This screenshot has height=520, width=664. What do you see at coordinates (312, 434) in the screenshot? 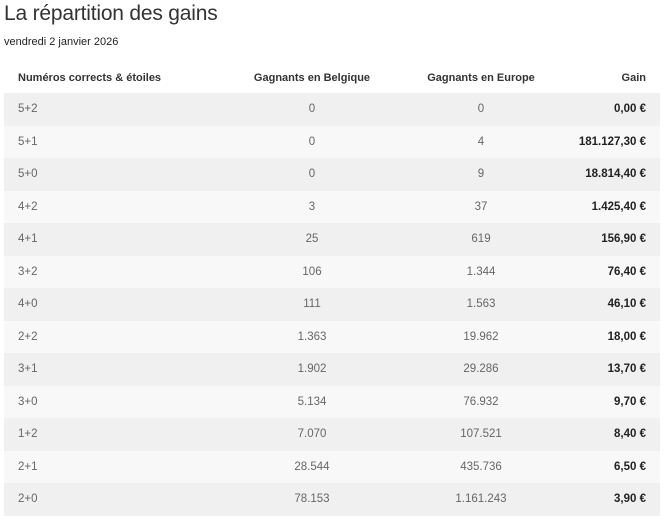
I see `cell-winners-belgium: 7.070` at bounding box center [312, 434].